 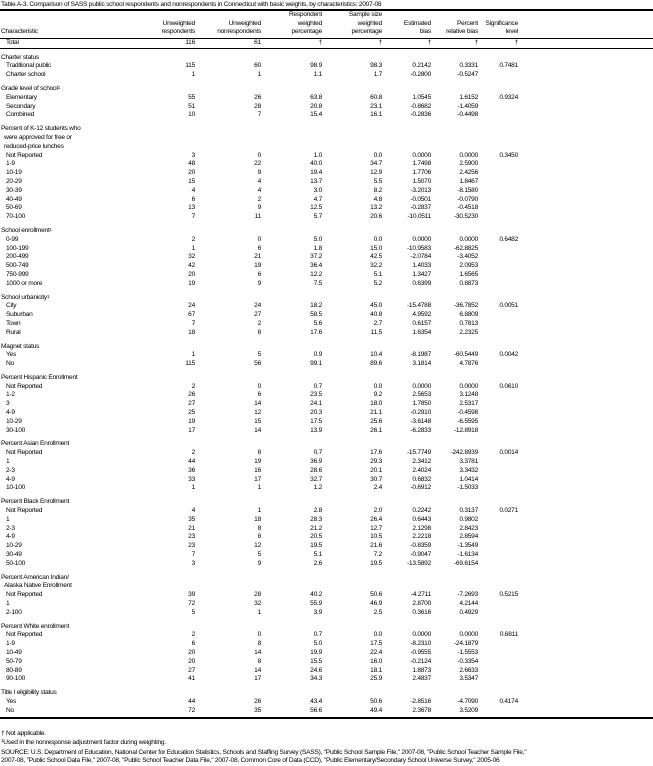 What do you see at coordinates (10, 395) in the screenshot?
I see `row-label: 1-2` at bounding box center [10, 395].